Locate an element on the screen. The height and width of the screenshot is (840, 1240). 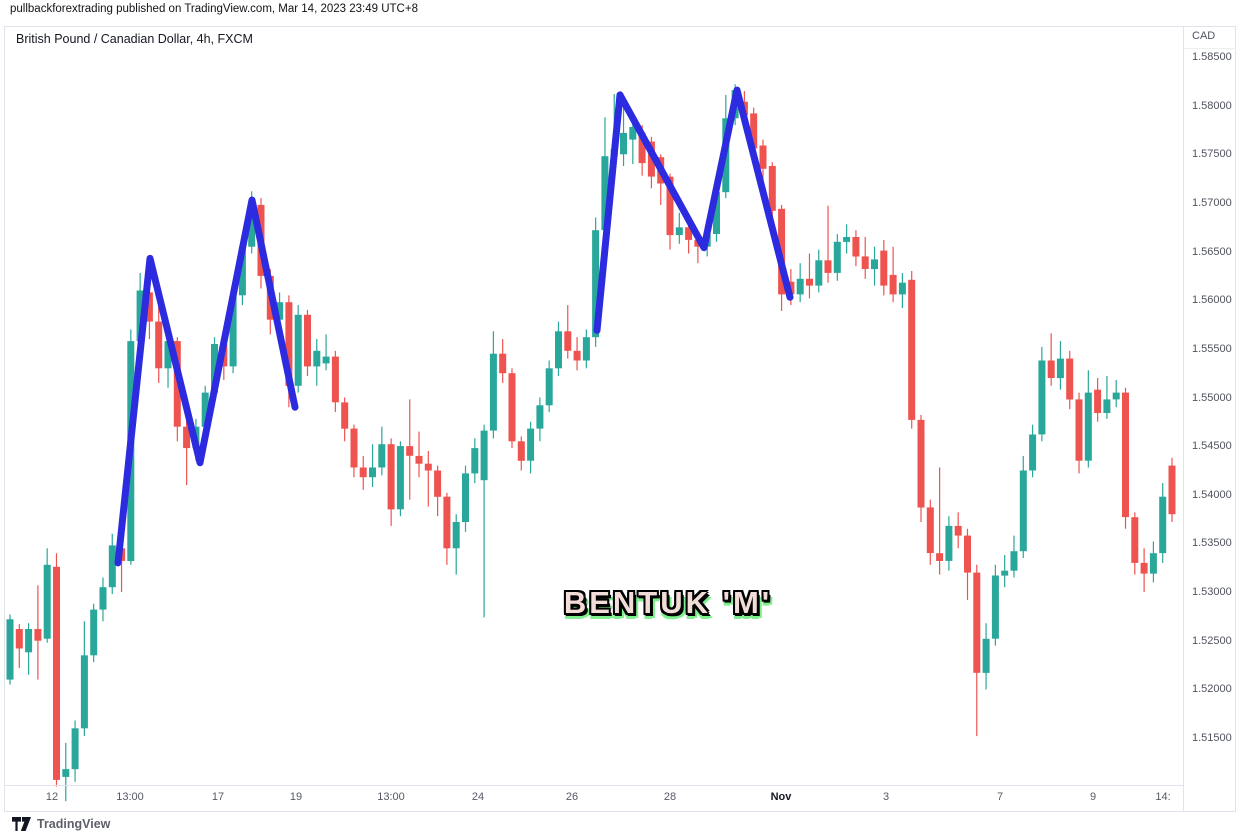
currency-label: CAD is located at coordinates (1204, 36).